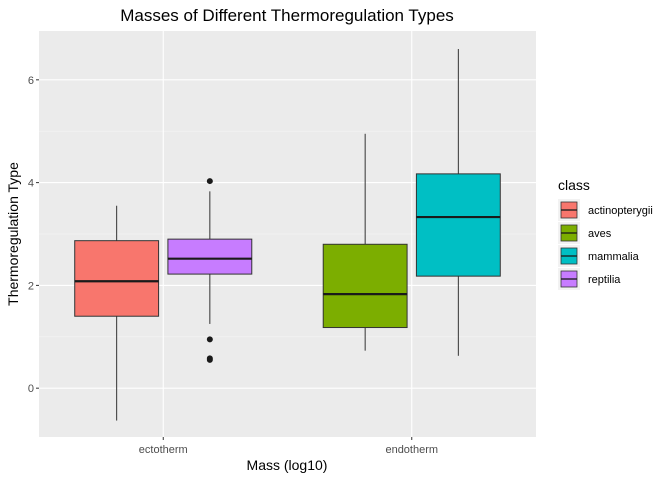  I want to click on legend-label: aves, so click(600, 234).